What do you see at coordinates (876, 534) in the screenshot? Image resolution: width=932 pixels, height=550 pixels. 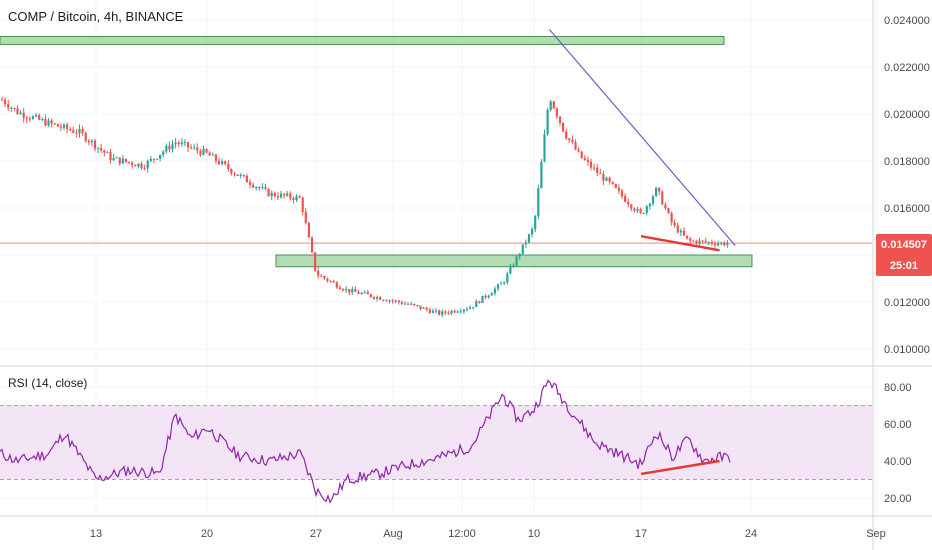 I see `time-tick-label: Sep` at bounding box center [876, 534].